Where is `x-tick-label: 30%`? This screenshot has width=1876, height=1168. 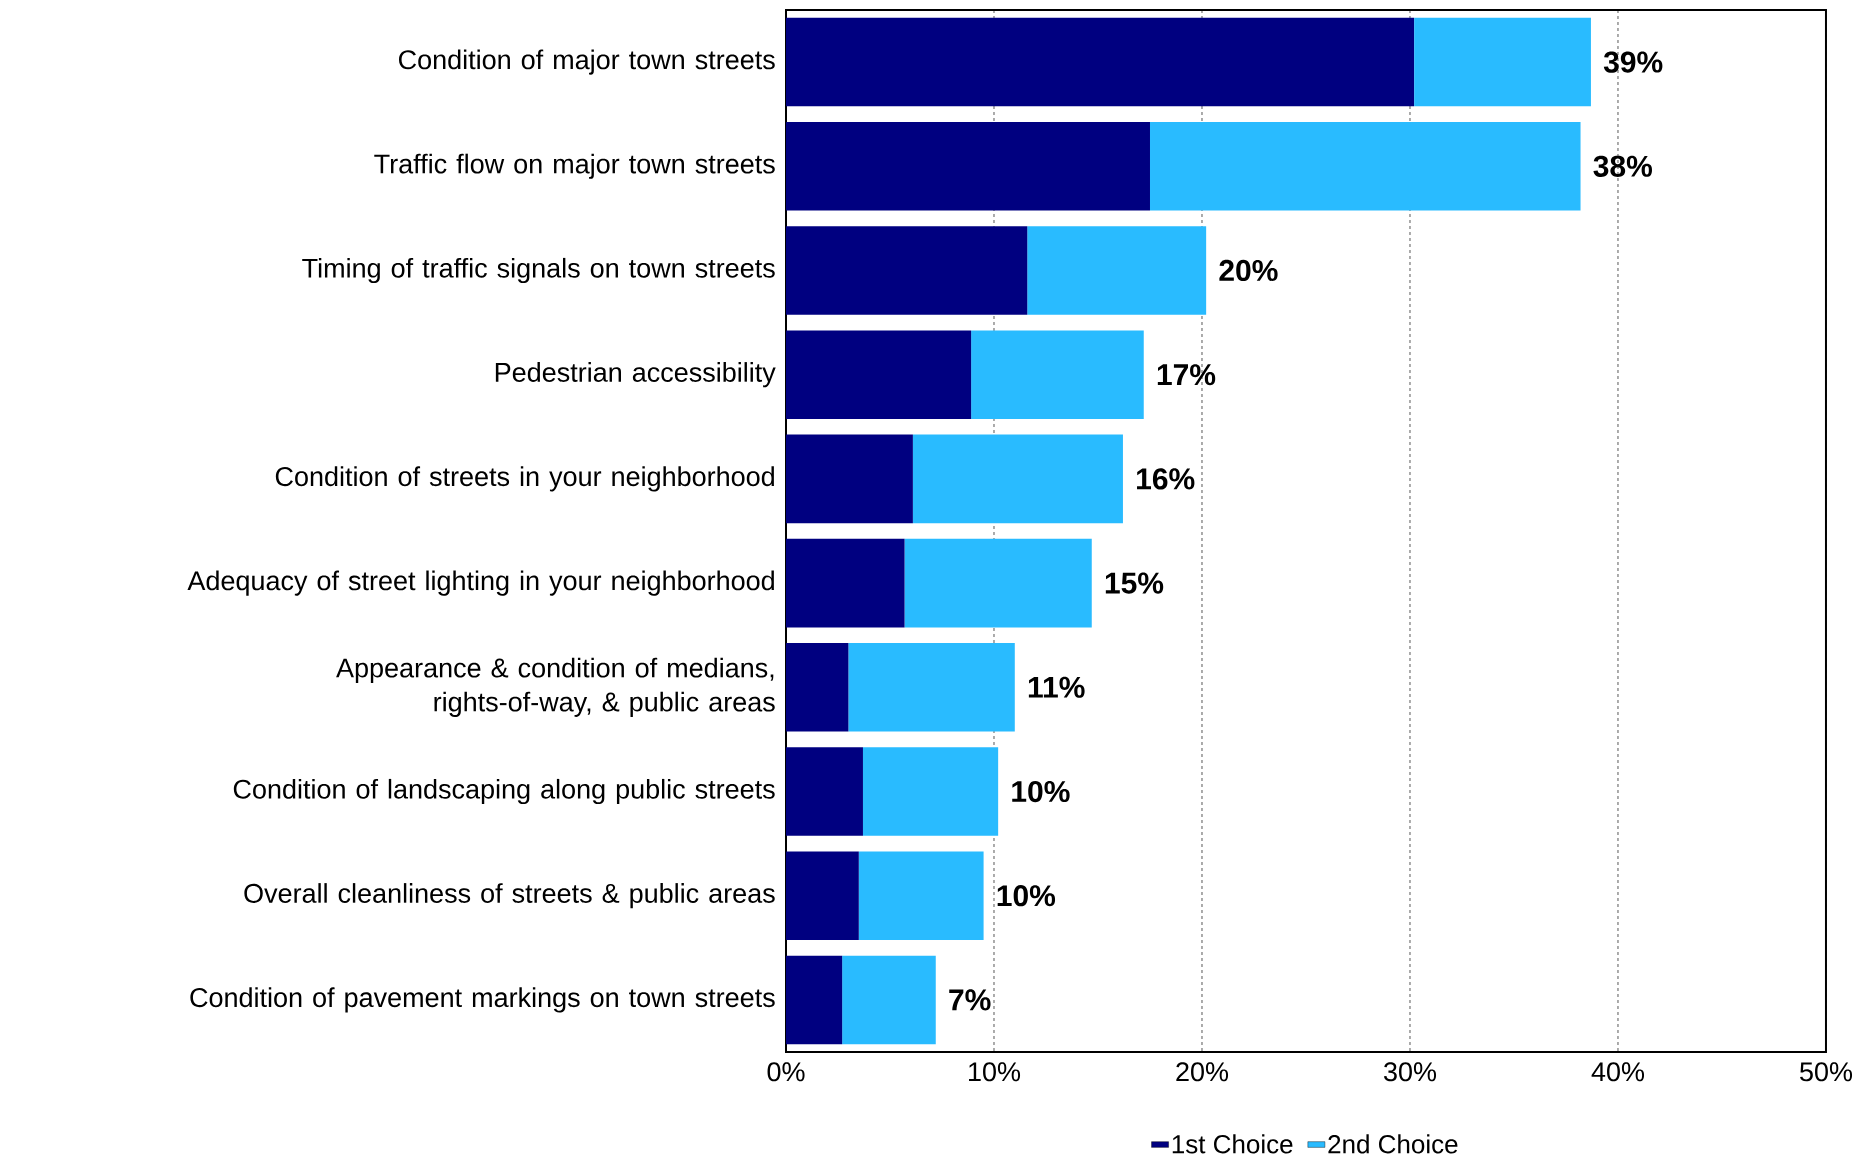
x-tick-label: 30% is located at coordinates (1410, 1072).